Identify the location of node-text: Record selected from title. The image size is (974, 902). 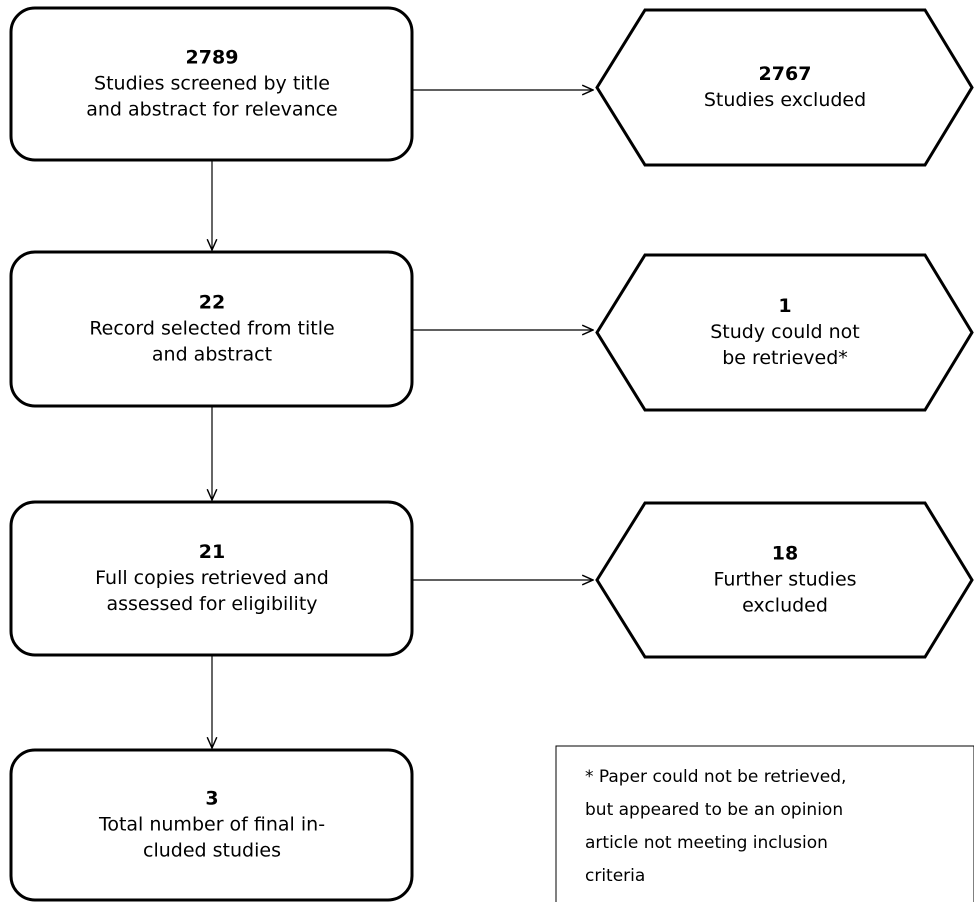
(211, 329).